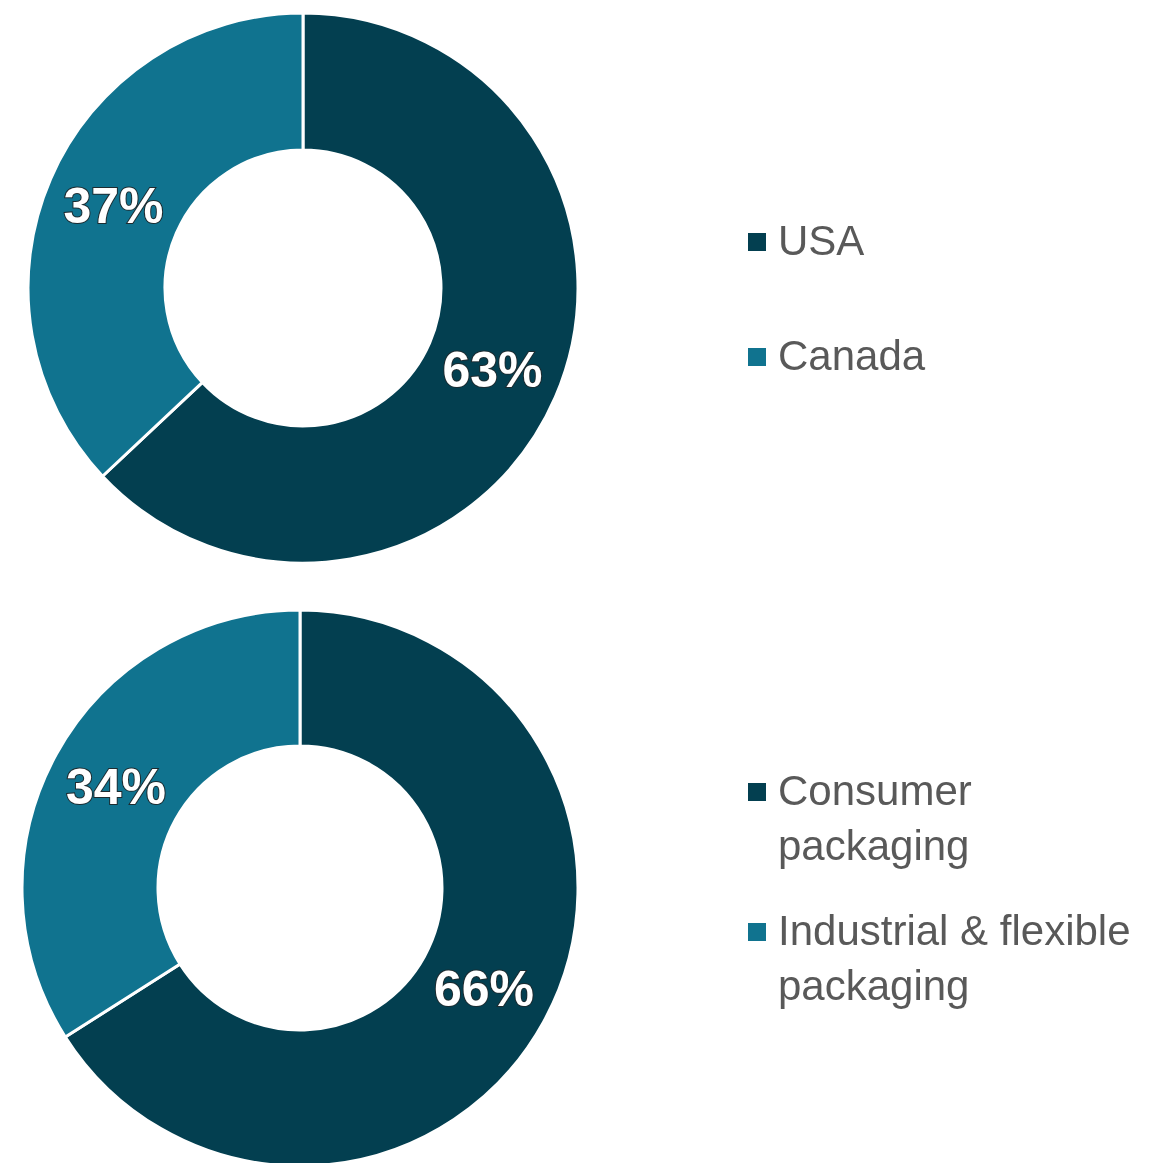  Describe the element at coordinates (484, 989) in the screenshot. I see `data-label: 66%` at that location.